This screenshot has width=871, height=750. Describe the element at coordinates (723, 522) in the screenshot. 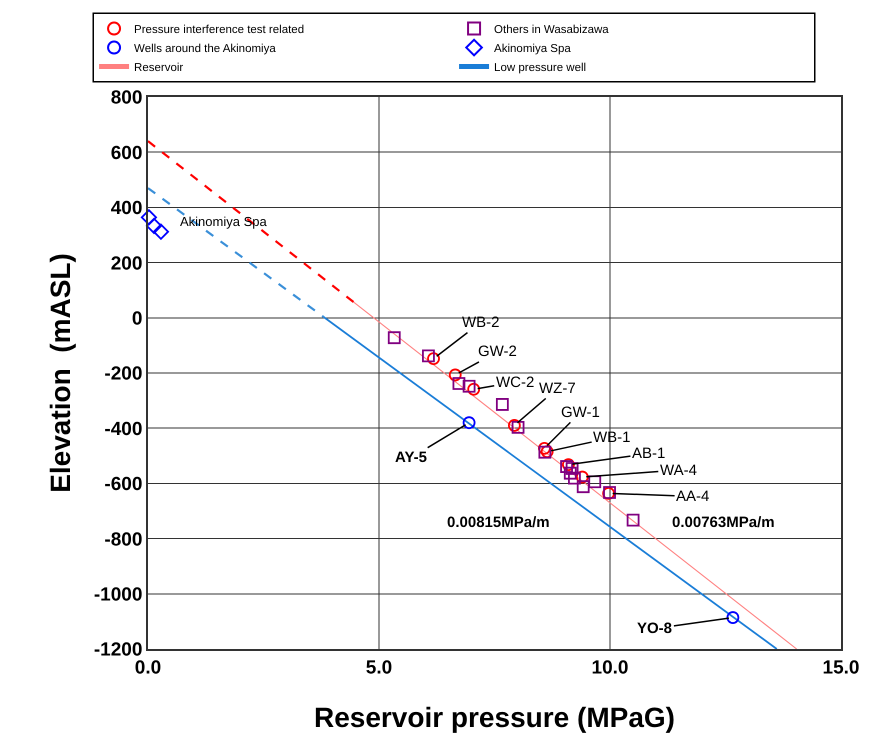

I see `annotation: 0.00763MPa/m` at that location.